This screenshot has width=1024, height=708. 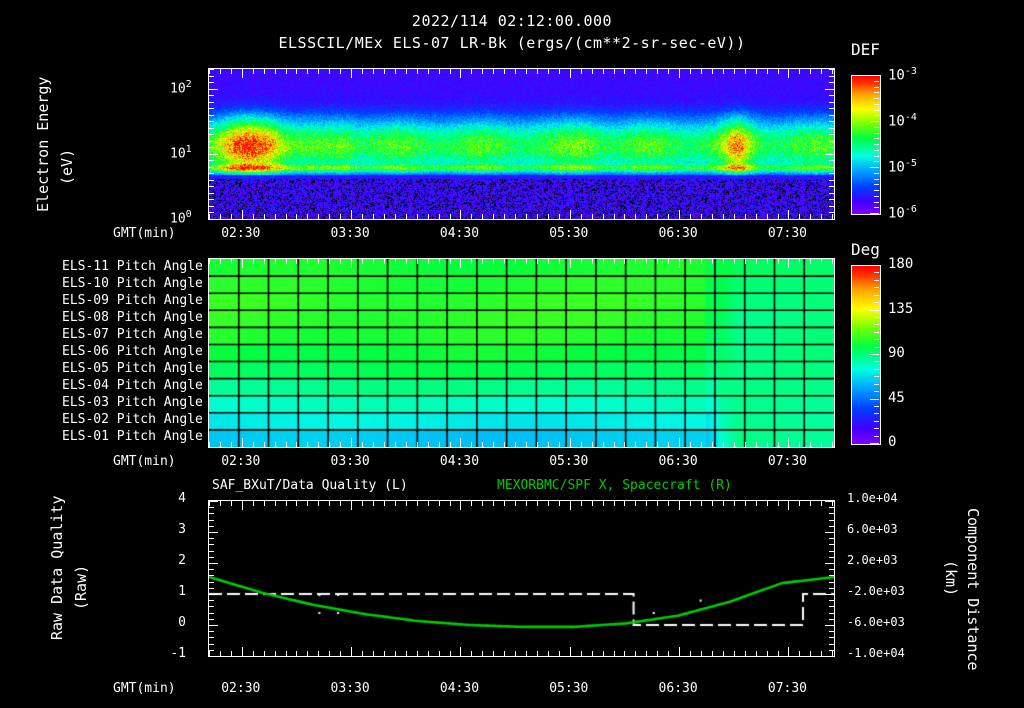 I want to click on y2-tick-label: -2.0e+03, so click(x=876, y=591).